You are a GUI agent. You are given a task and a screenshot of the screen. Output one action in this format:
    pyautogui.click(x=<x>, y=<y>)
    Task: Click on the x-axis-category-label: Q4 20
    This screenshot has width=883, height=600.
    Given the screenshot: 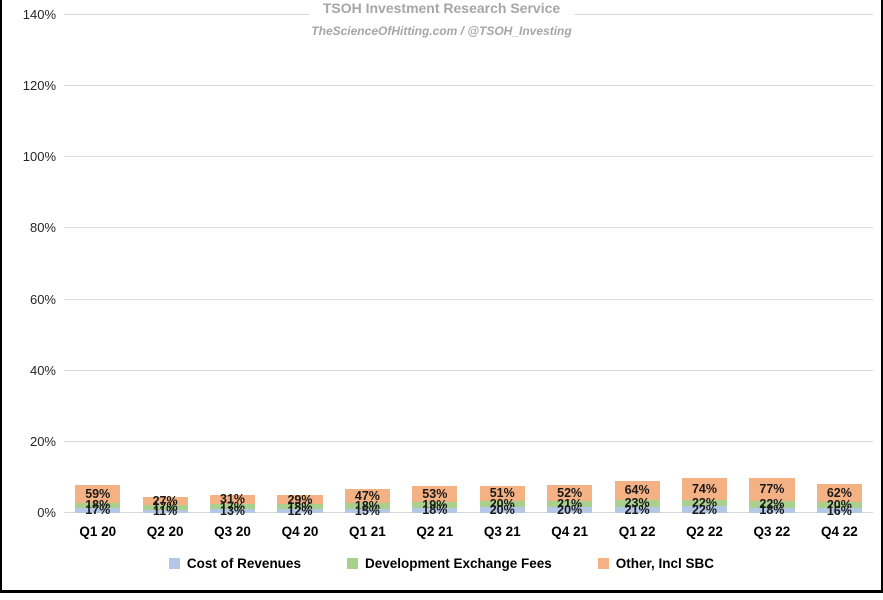 What is the action you would take?
    pyautogui.click(x=300, y=531)
    